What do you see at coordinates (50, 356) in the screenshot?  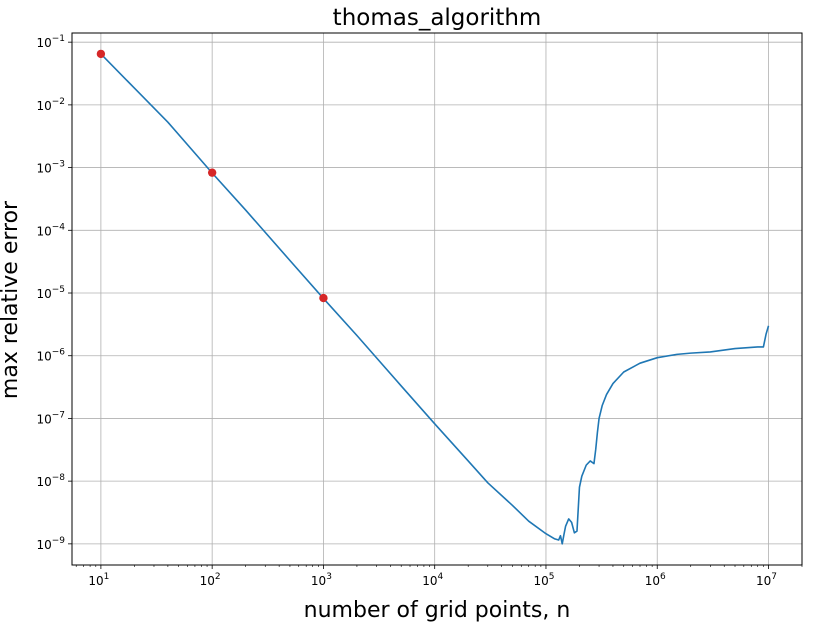 I see `y-tick-label: 10⁻⁶` at bounding box center [50, 356].